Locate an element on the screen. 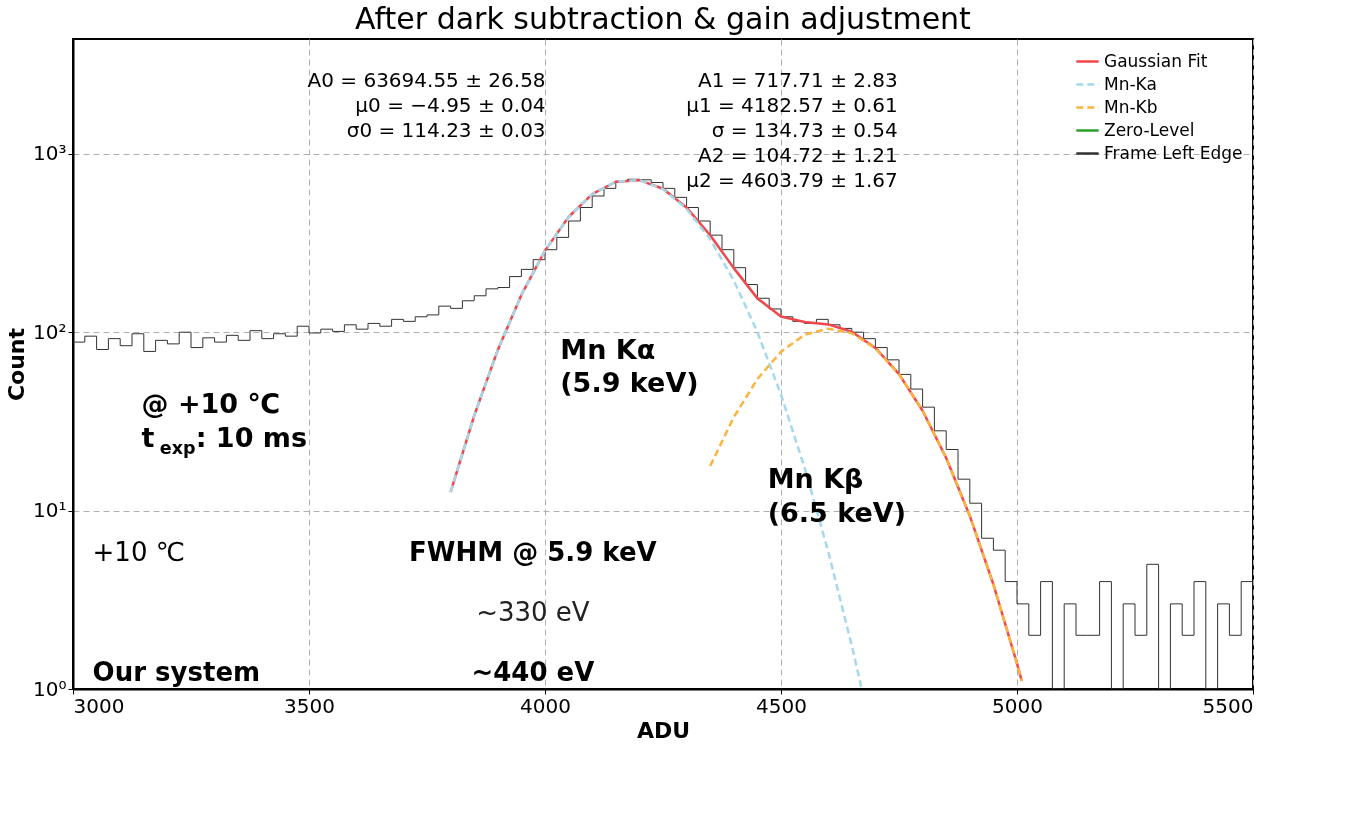 This screenshot has height=818, width=1364. y-tick-label: 10¹ is located at coordinates (50, 510).